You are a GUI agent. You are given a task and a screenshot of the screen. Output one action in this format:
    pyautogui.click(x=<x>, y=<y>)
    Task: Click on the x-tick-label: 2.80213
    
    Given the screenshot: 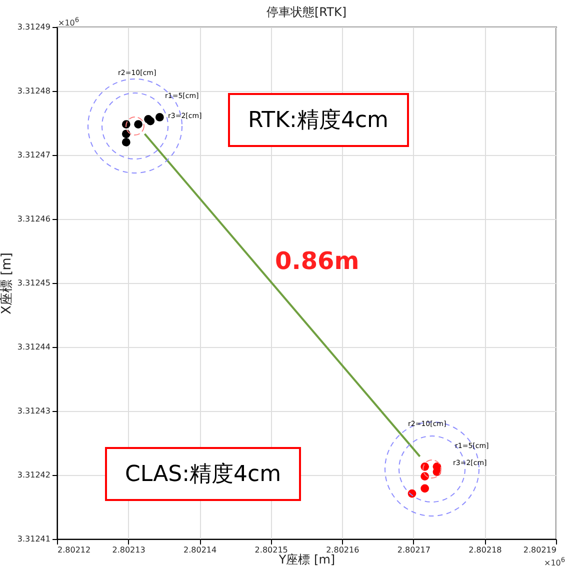 What is the action you would take?
    pyautogui.click(x=129, y=550)
    